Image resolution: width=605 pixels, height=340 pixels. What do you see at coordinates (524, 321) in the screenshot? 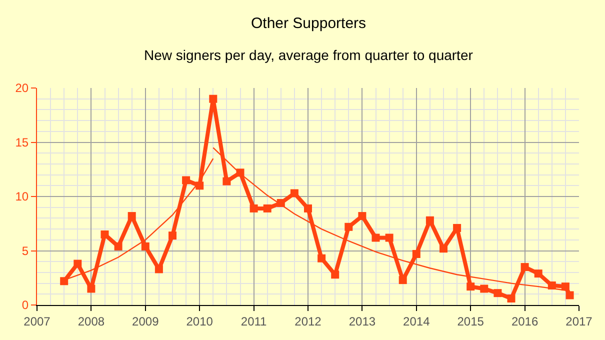
I see `x-tick-label: 2016` at bounding box center [524, 321].